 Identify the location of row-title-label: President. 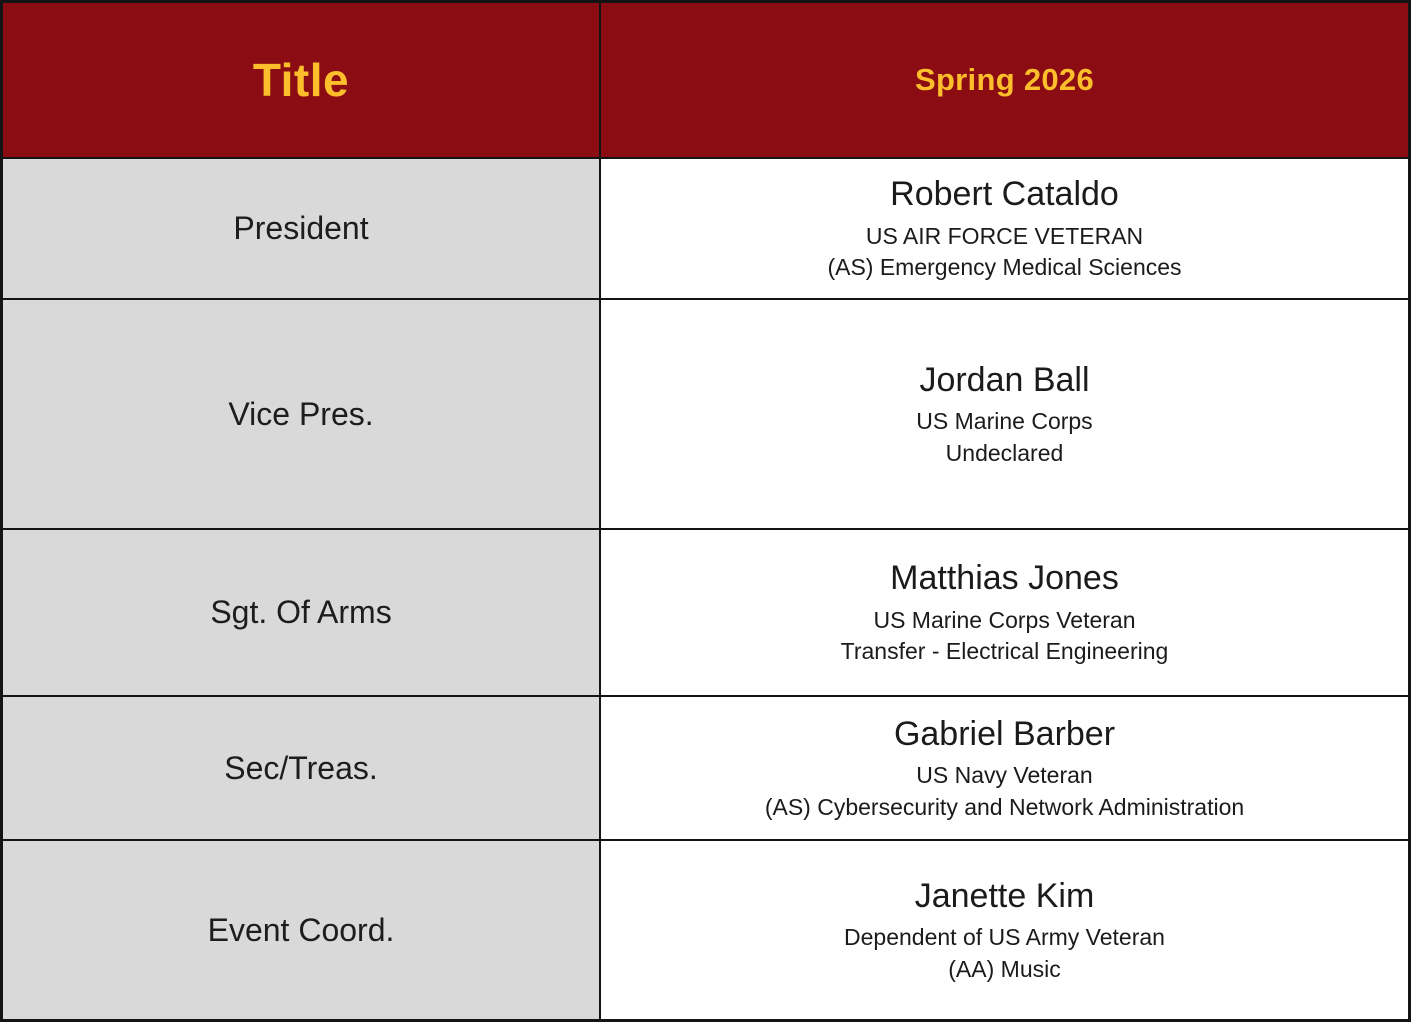
(301, 228).